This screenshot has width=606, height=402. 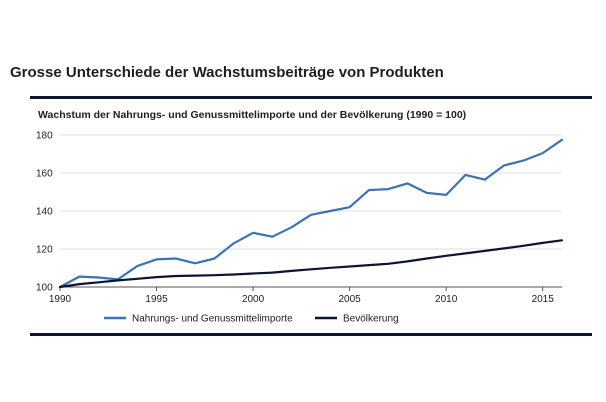 I want to click on y-axis-ticks: 100 120 140 160 180, so click(x=44, y=212).